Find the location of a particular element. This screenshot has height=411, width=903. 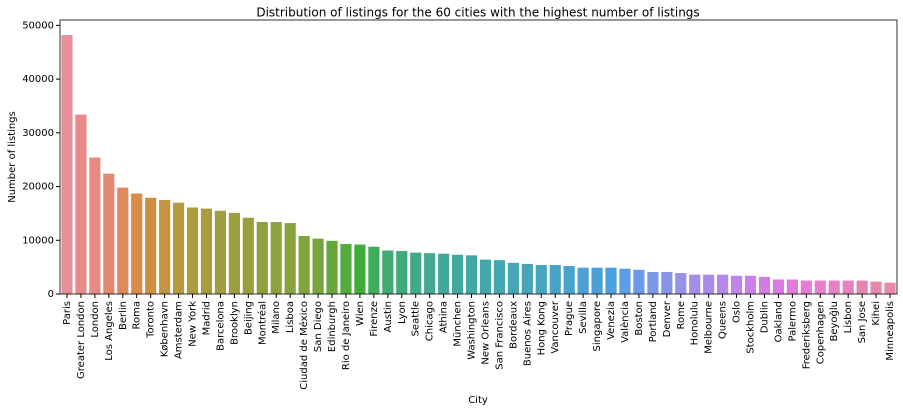

x-tick-label: Rio de Janeiro is located at coordinates (346, 335).